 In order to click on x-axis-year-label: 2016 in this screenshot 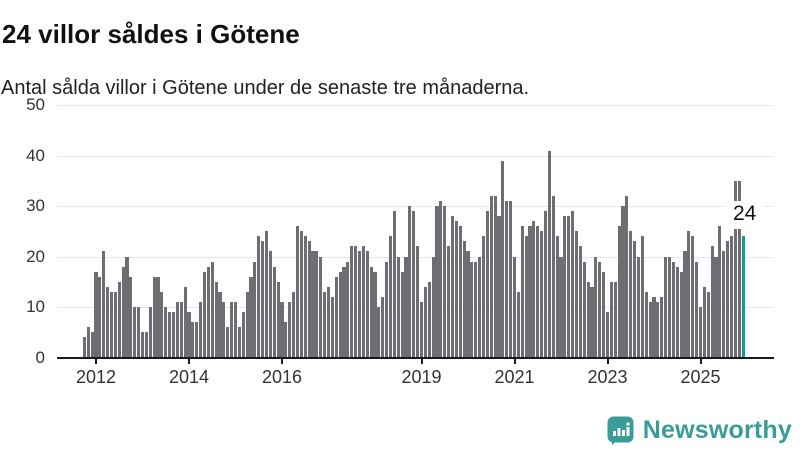, I will do `click(282, 377)`.